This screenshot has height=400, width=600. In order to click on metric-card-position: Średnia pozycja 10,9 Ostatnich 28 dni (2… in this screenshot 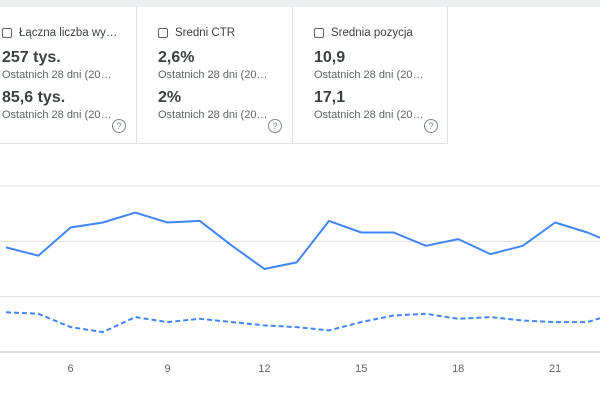, I will do `click(370, 75)`.